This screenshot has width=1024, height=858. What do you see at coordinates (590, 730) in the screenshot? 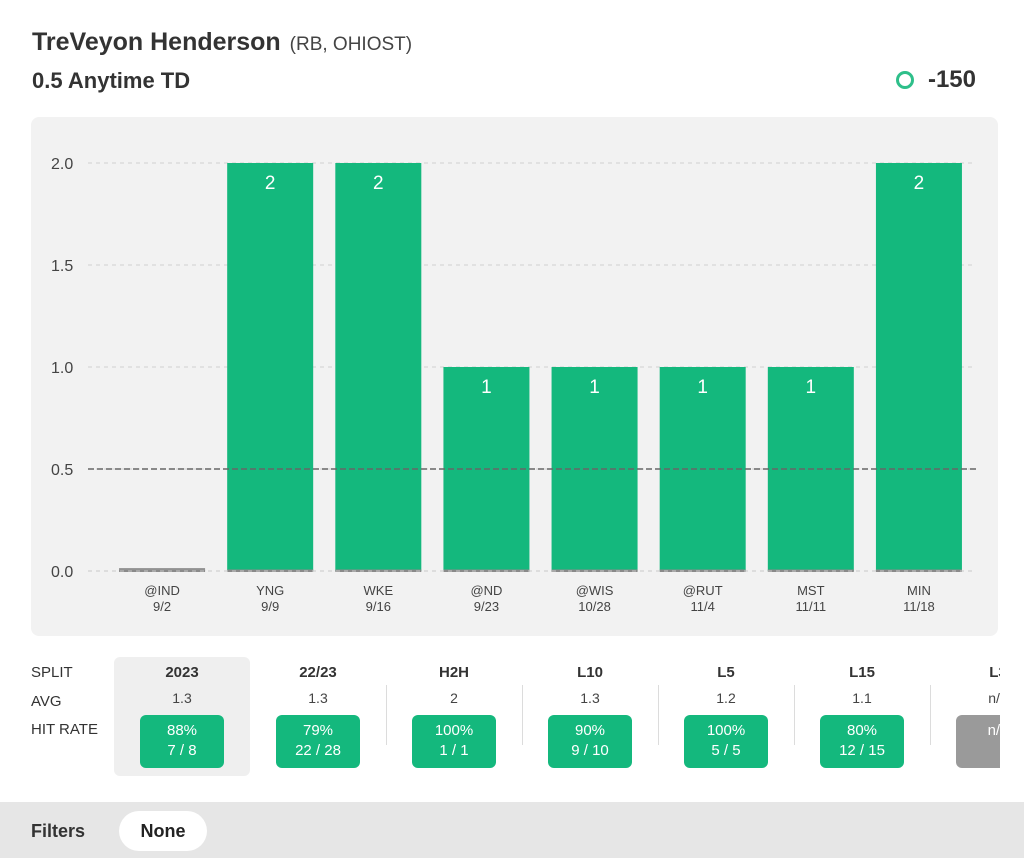
I see `hit-rate-percent: 90%` at bounding box center [590, 730].